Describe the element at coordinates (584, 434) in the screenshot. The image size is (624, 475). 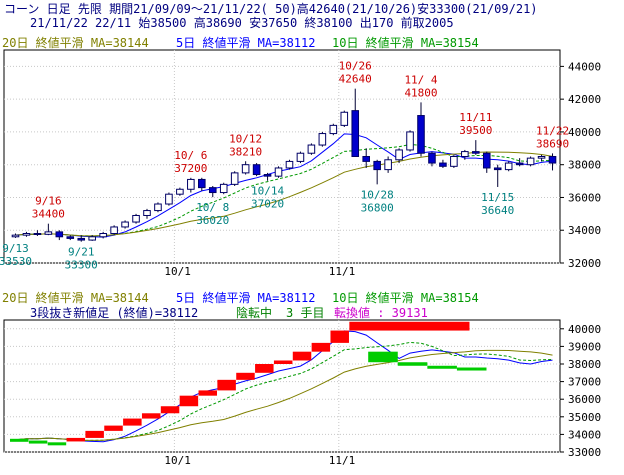
I see `lower-y-tick-label: 34000` at that location.